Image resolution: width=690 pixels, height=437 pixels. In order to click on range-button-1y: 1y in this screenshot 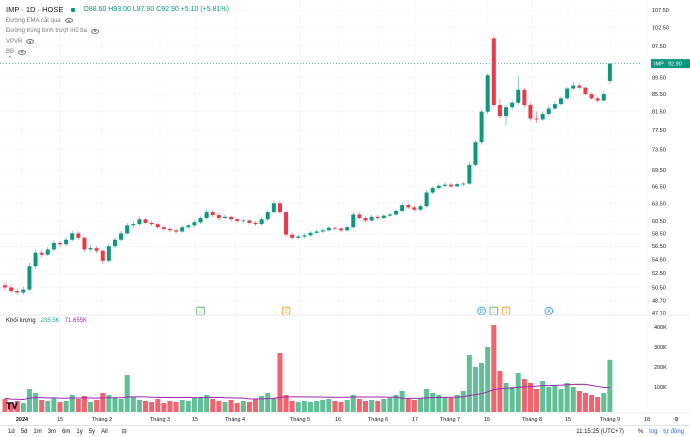, I will do `click(79, 431)`.